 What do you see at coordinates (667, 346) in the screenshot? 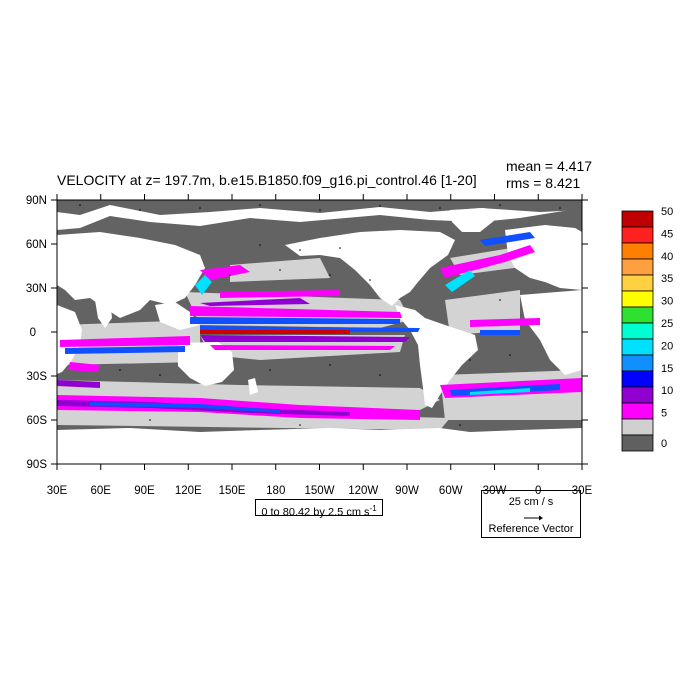
I see `colorbar-level-label: 20` at bounding box center [667, 346].